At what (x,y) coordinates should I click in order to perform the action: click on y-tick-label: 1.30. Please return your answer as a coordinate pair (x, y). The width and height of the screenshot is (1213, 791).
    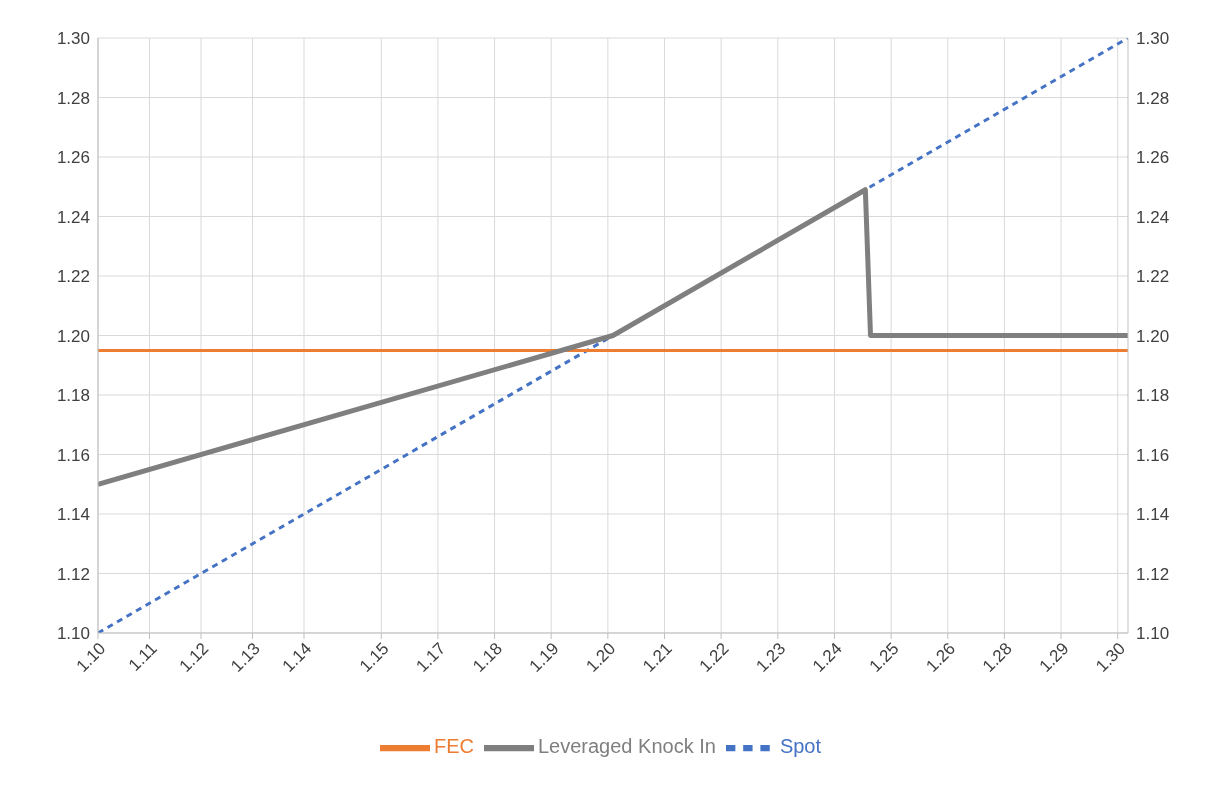
    Looking at the image, I should click on (73, 39).